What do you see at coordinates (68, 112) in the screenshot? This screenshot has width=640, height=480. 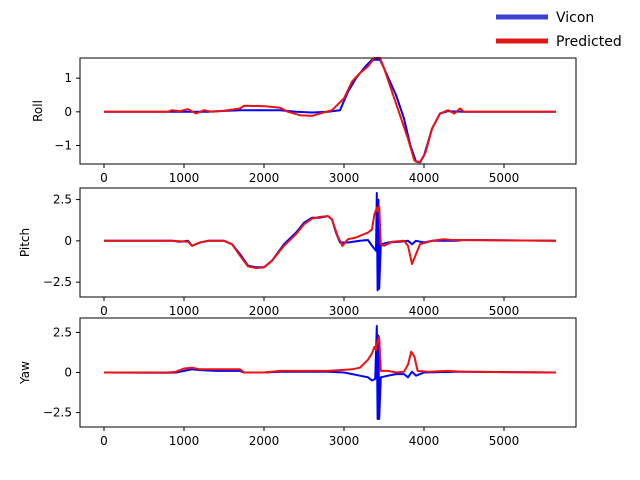 I see `roll-y-tick-label: 0` at bounding box center [68, 112].